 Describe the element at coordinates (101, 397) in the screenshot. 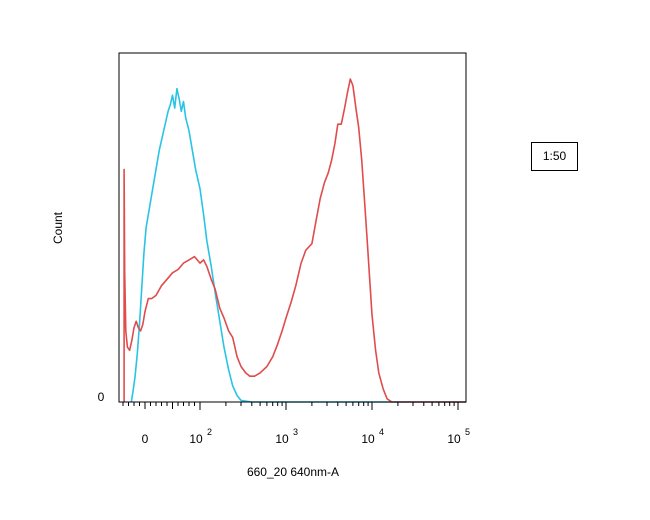

I see `y-tick-label-zero: 0` at that location.